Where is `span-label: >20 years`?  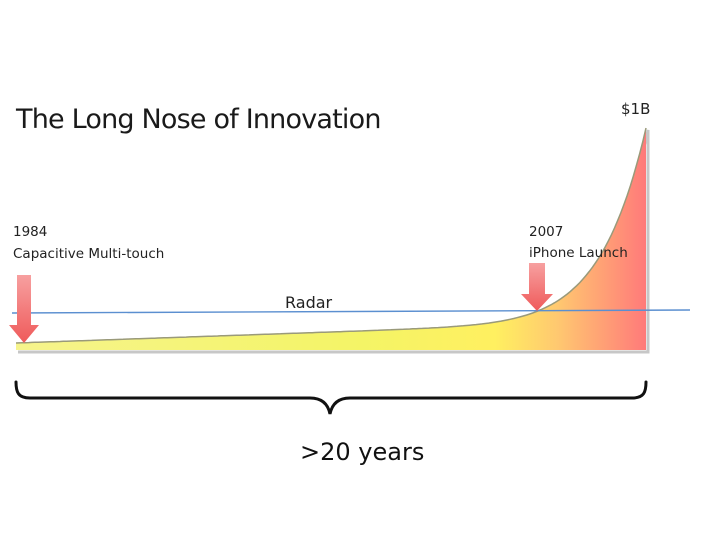 span-label: >20 years is located at coordinates (362, 452).